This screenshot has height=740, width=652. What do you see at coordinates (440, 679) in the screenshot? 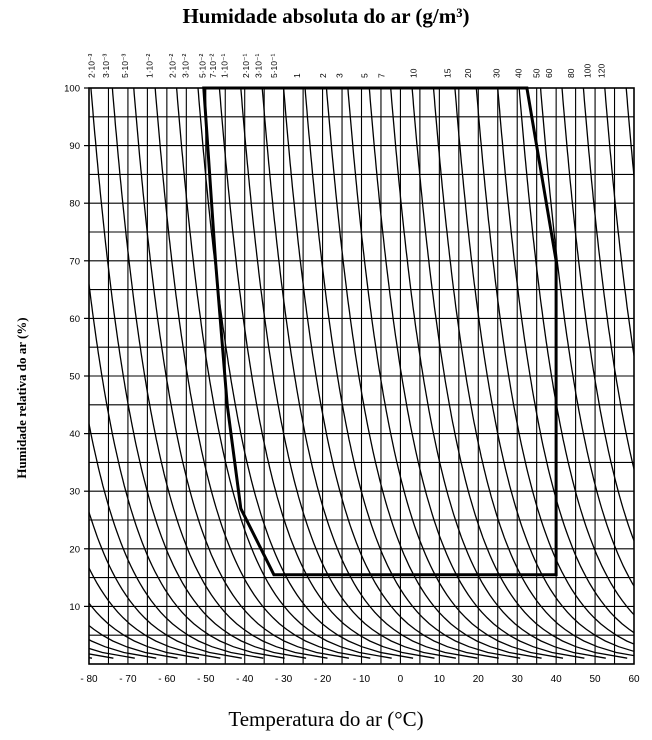
I see `x-tick-label: 10` at bounding box center [440, 679].